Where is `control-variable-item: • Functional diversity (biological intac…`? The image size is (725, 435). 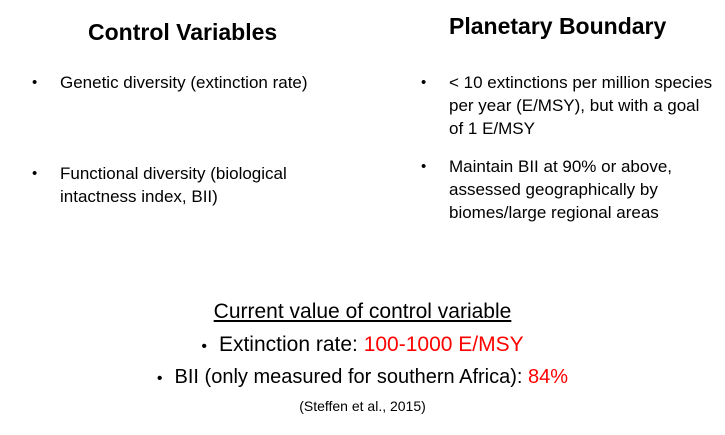
control-variable-item: • Functional diversity (biological intac… is located at coordinates (192, 185).